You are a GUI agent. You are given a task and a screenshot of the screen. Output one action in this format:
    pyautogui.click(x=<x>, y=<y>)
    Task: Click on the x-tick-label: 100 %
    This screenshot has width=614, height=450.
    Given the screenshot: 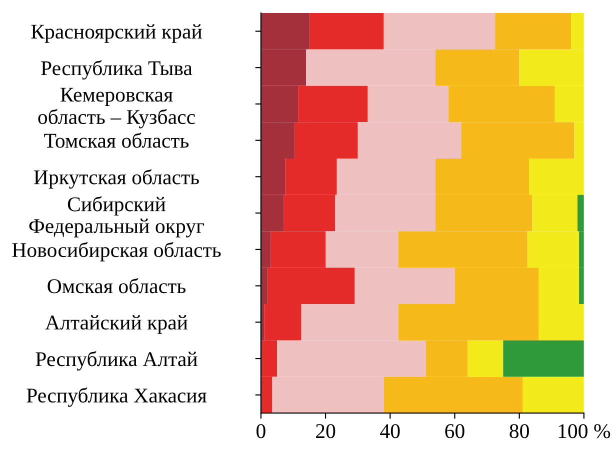 What is the action you would take?
    pyautogui.click(x=584, y=431)
    